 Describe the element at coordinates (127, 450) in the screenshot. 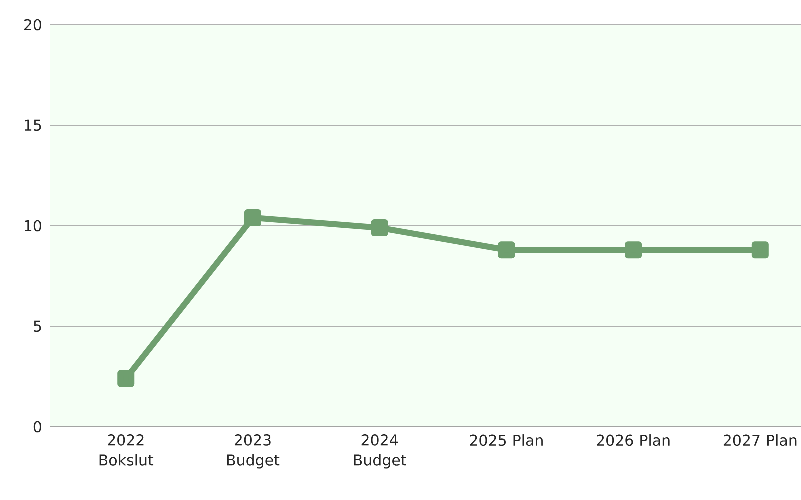

I see `x-tick-label: 2022 Bokslut` at that location.